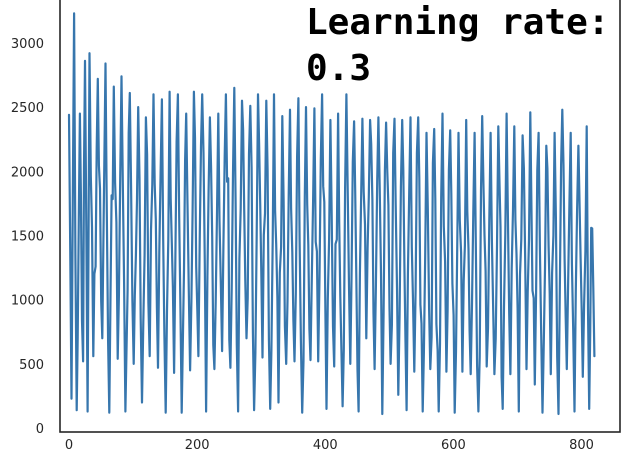  Describe the element at coordinates (457, 22) in the screenshot. I see `annotation-line-1: Learning rate:` at that location.